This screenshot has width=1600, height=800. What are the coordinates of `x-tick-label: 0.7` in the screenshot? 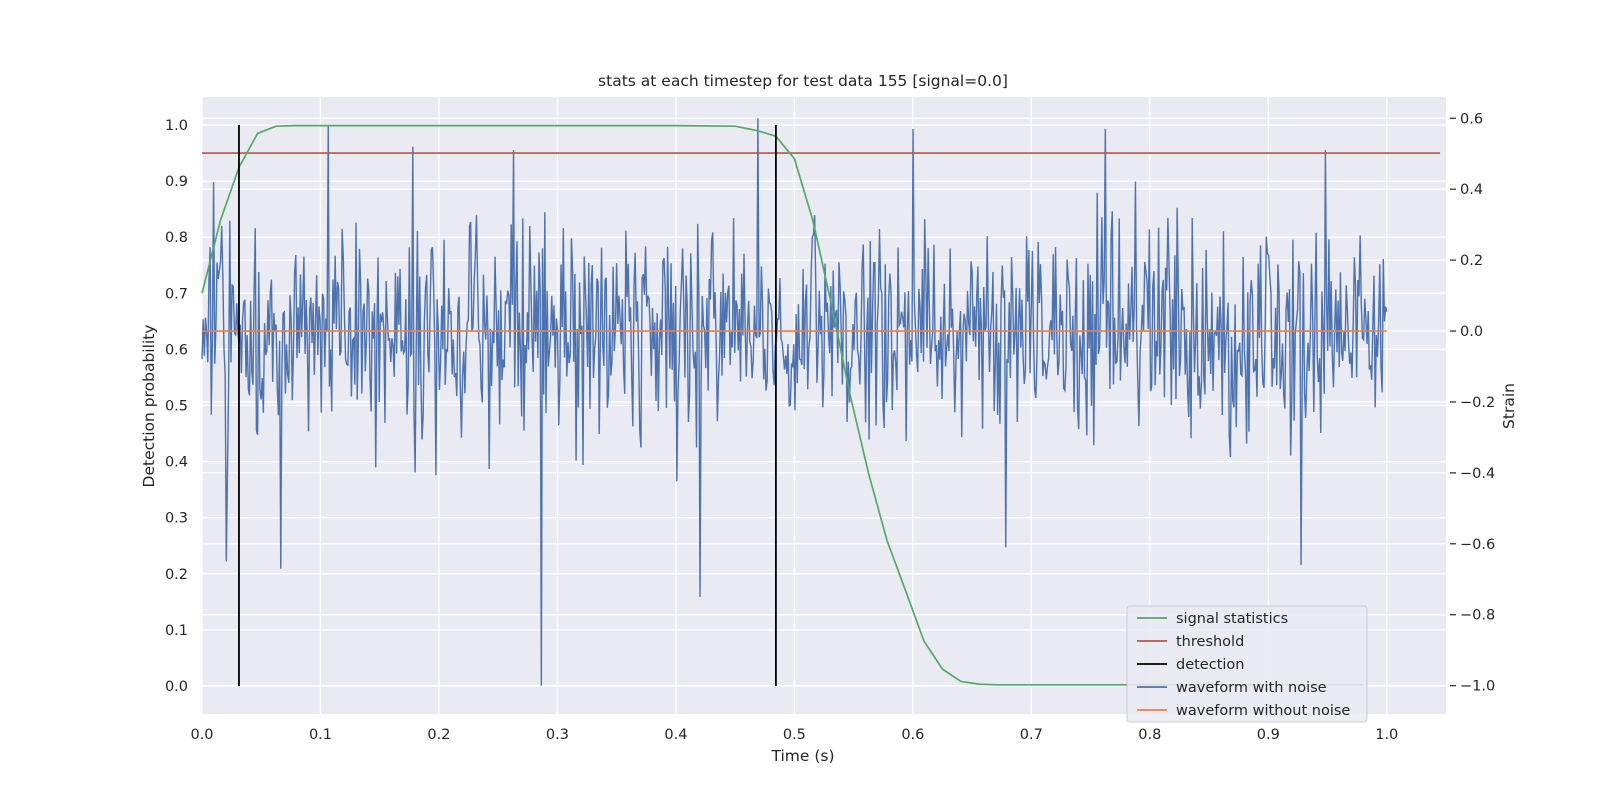 It's located at (1031, 735).